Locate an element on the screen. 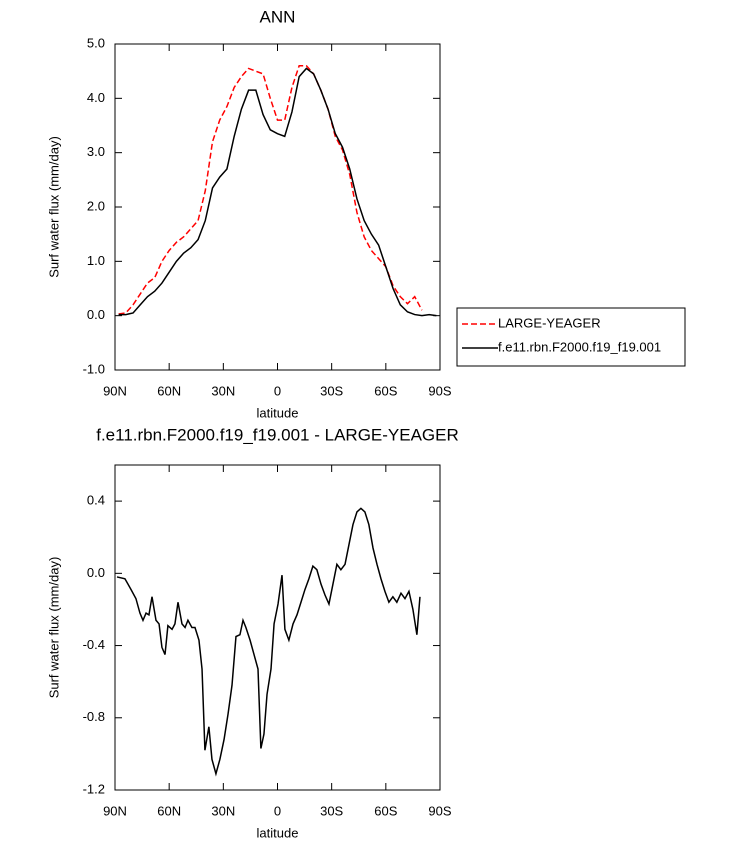 This screenshot has width=733, height=852. y-tick-label: -1.2 is located at coordinates (94, 788).